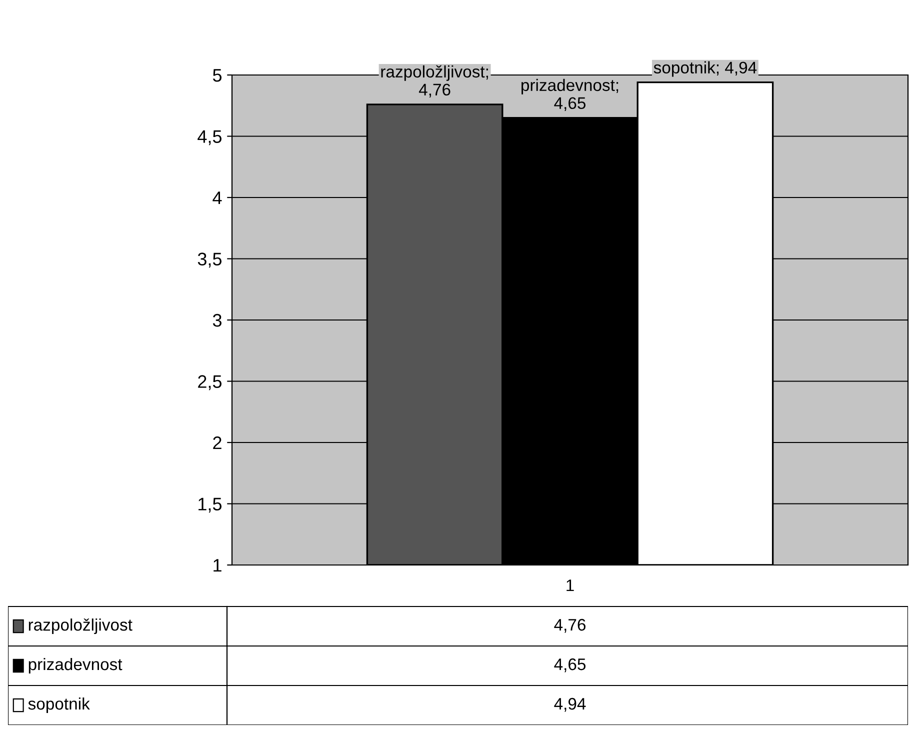 The height and width of the screenshot is (738, 923). Describe the element at coordinates (210, 382) in the screenshot. I see `y-tick-label: 2,5` at that location.